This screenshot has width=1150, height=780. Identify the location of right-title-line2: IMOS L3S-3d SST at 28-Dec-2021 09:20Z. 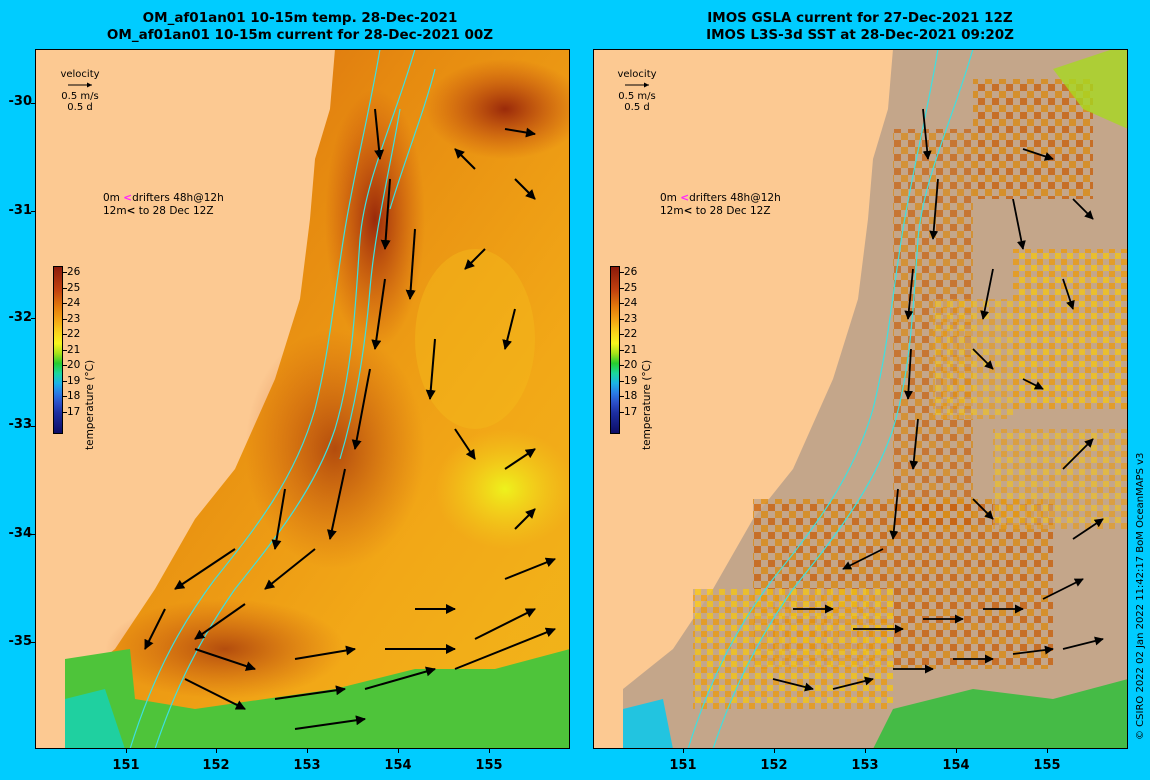
(860, 35).